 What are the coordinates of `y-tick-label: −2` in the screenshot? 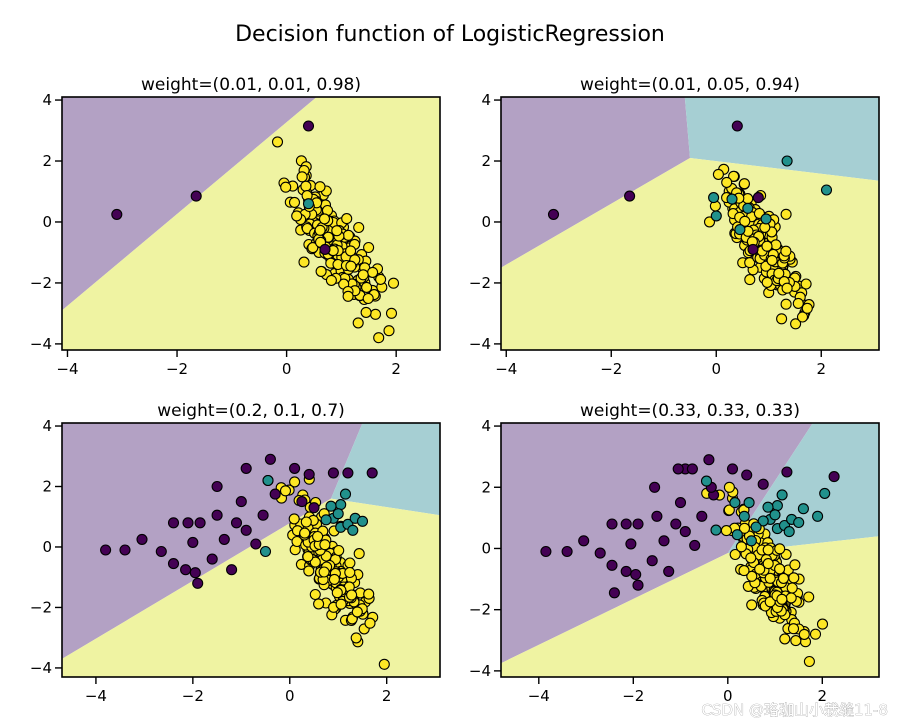 It's located at (41, 283).